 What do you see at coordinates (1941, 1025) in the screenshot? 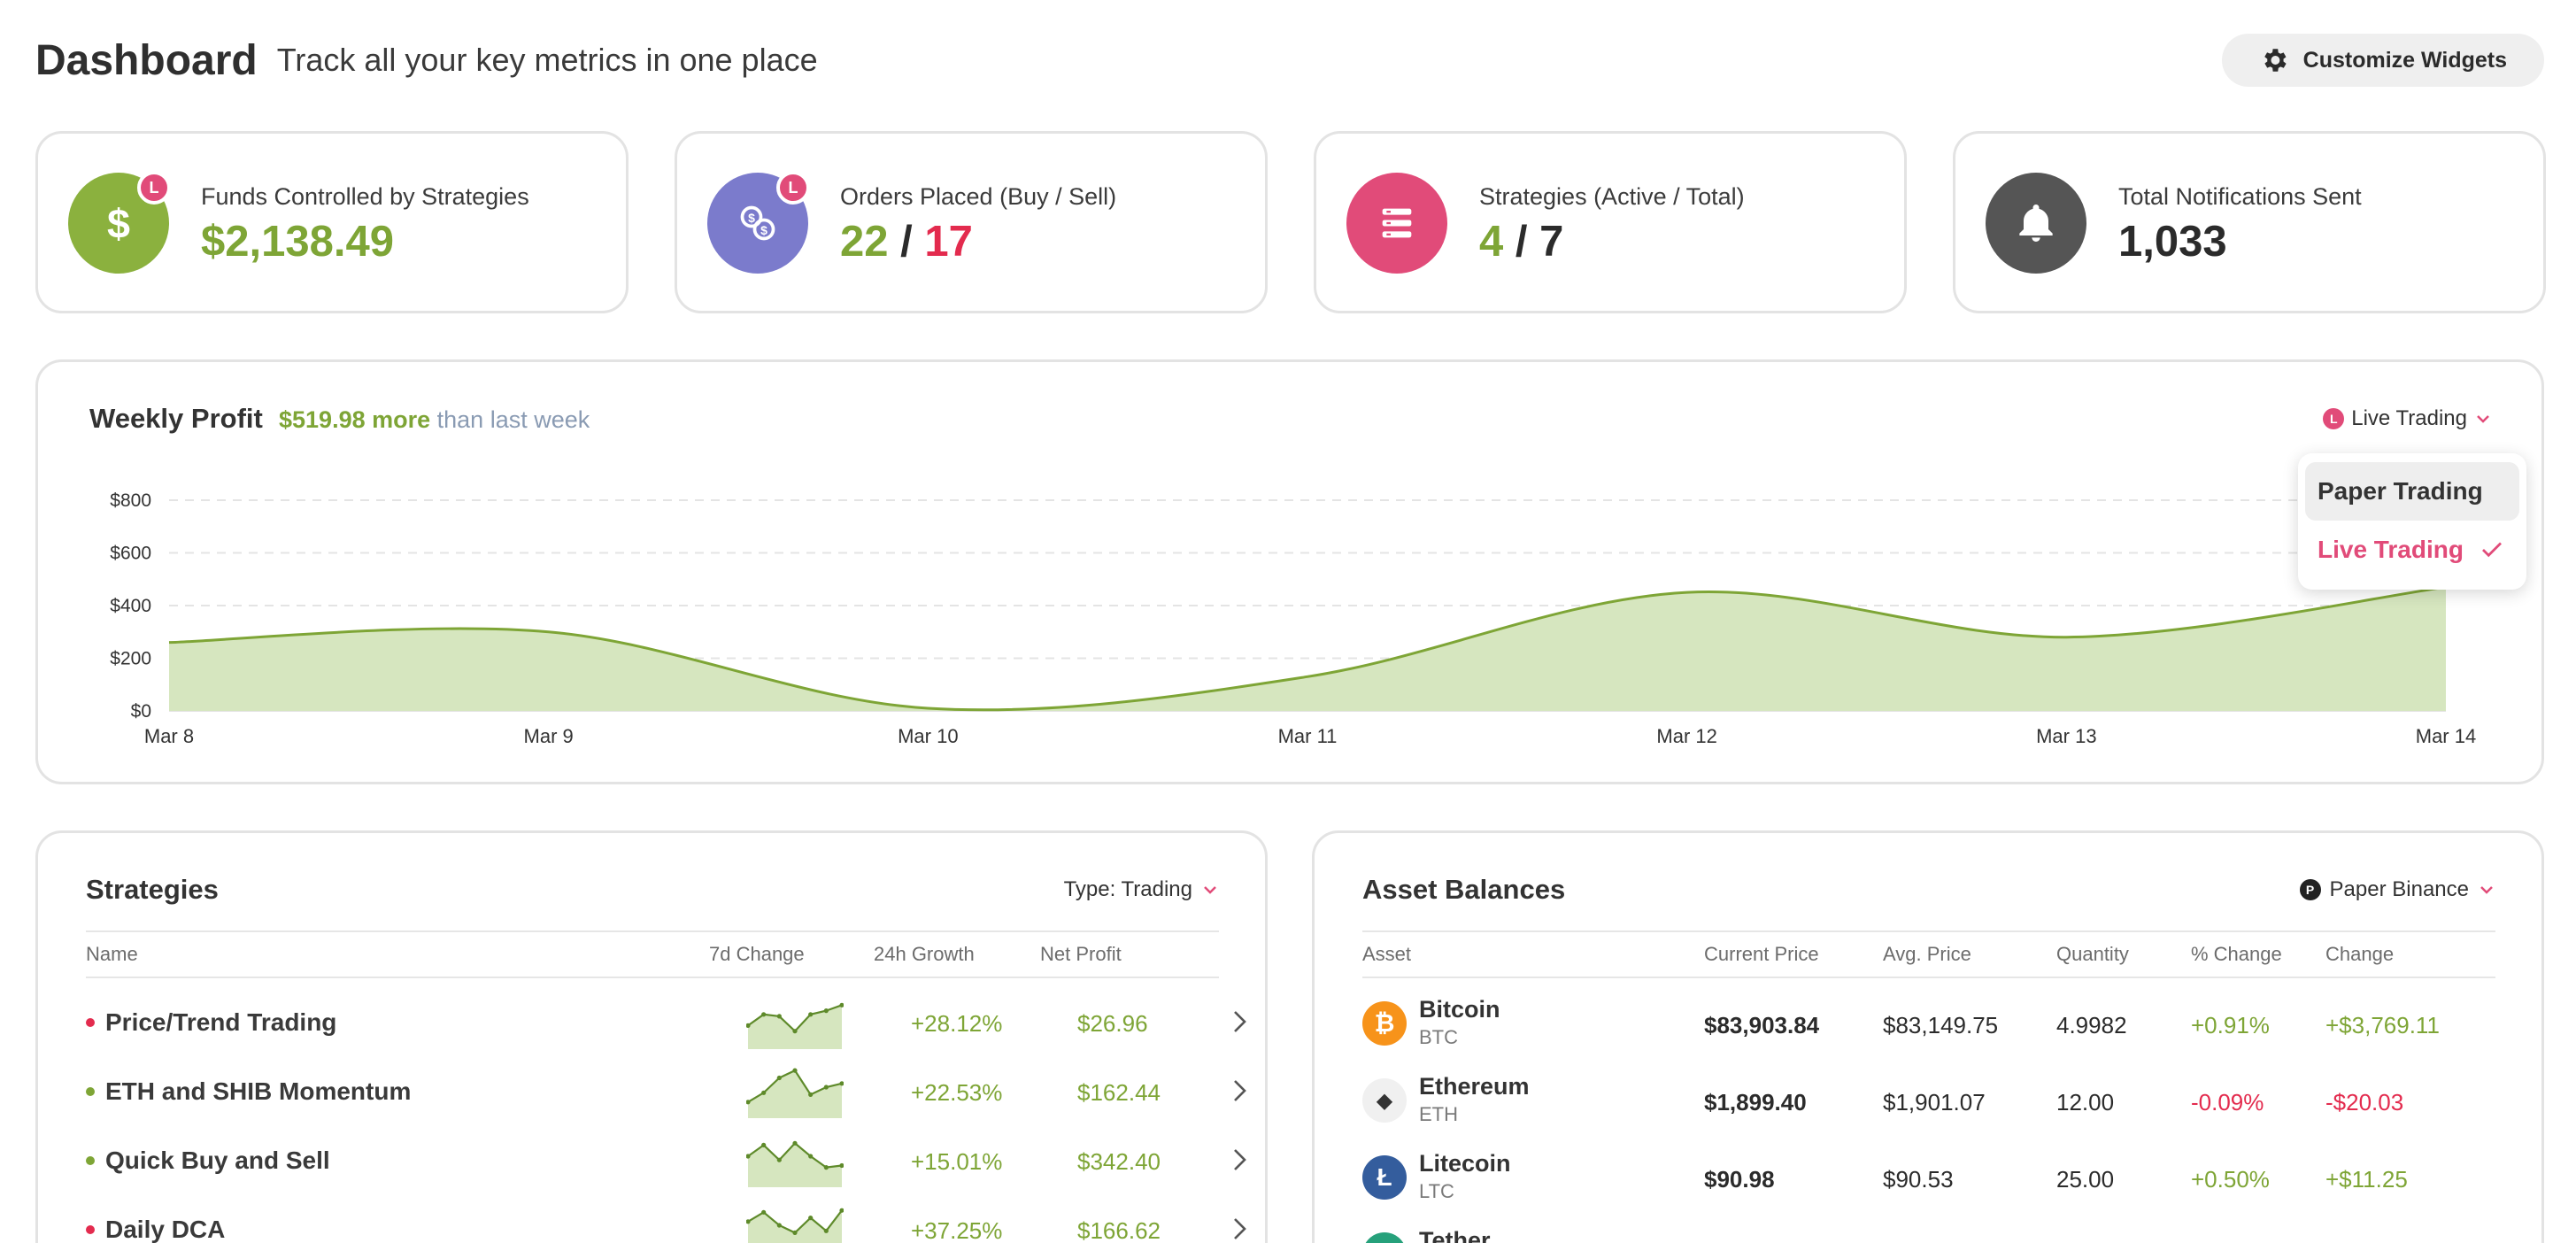
I see `avg-price: $83,149.75` at bounding box center [1941, 1025].